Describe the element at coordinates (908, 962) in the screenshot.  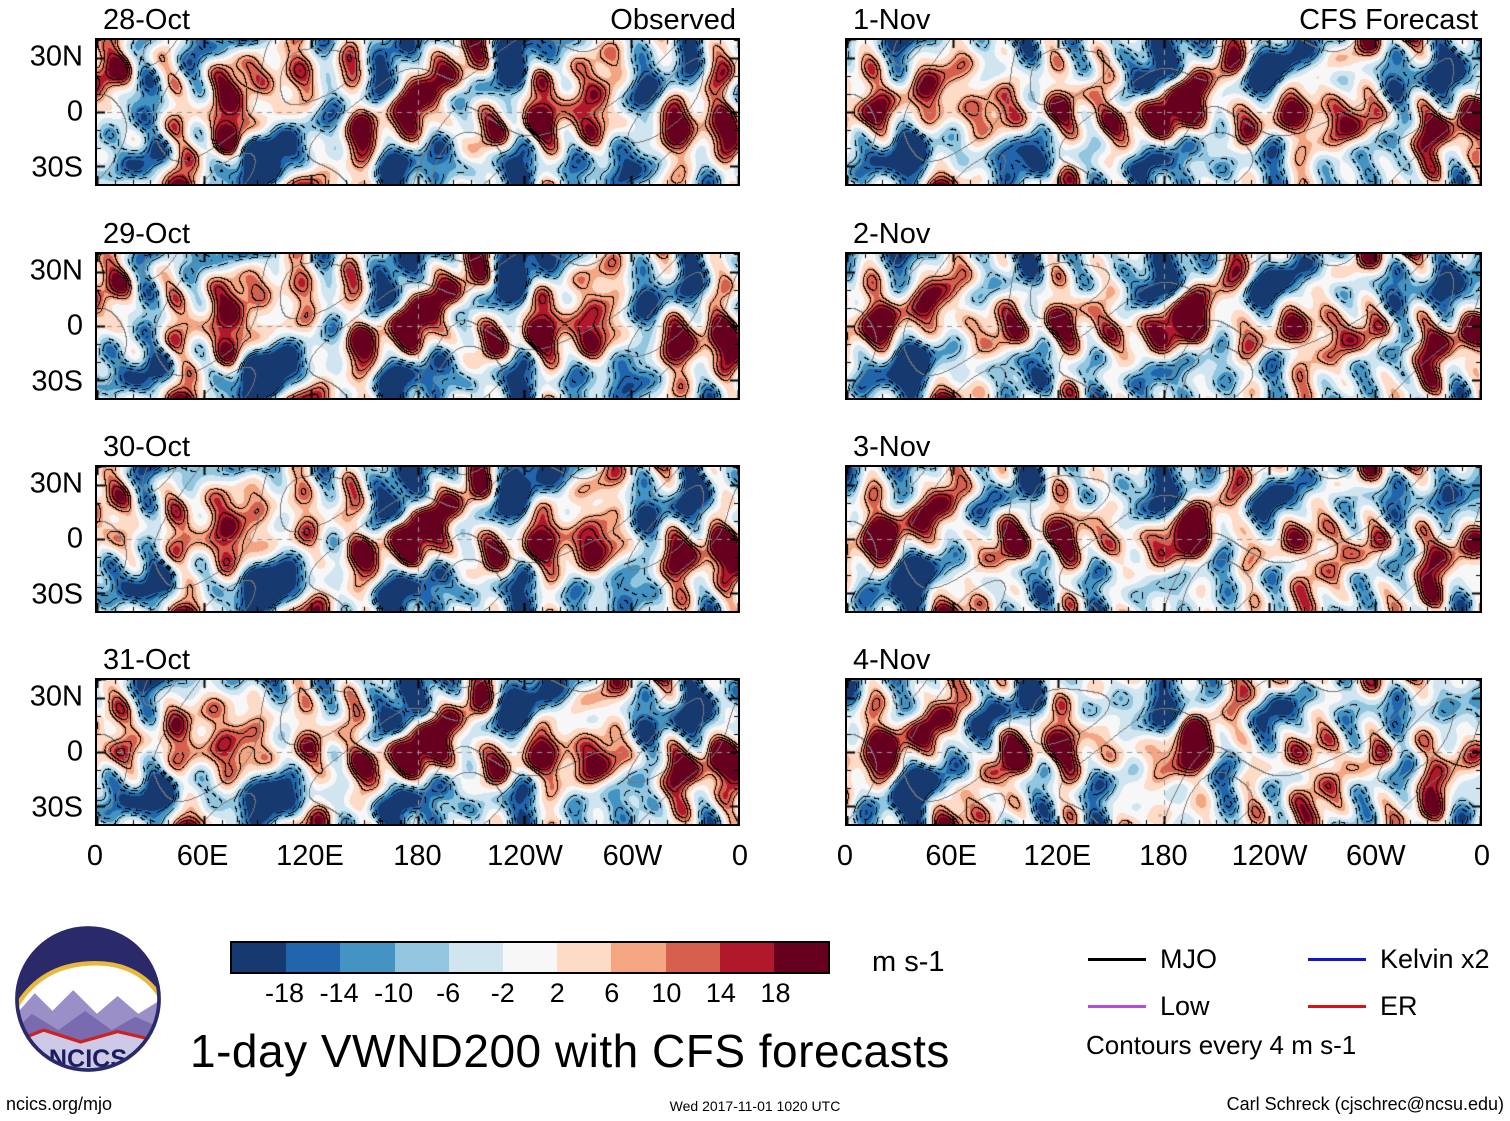
I see `colorbar-units-label: m s-1` at that location.